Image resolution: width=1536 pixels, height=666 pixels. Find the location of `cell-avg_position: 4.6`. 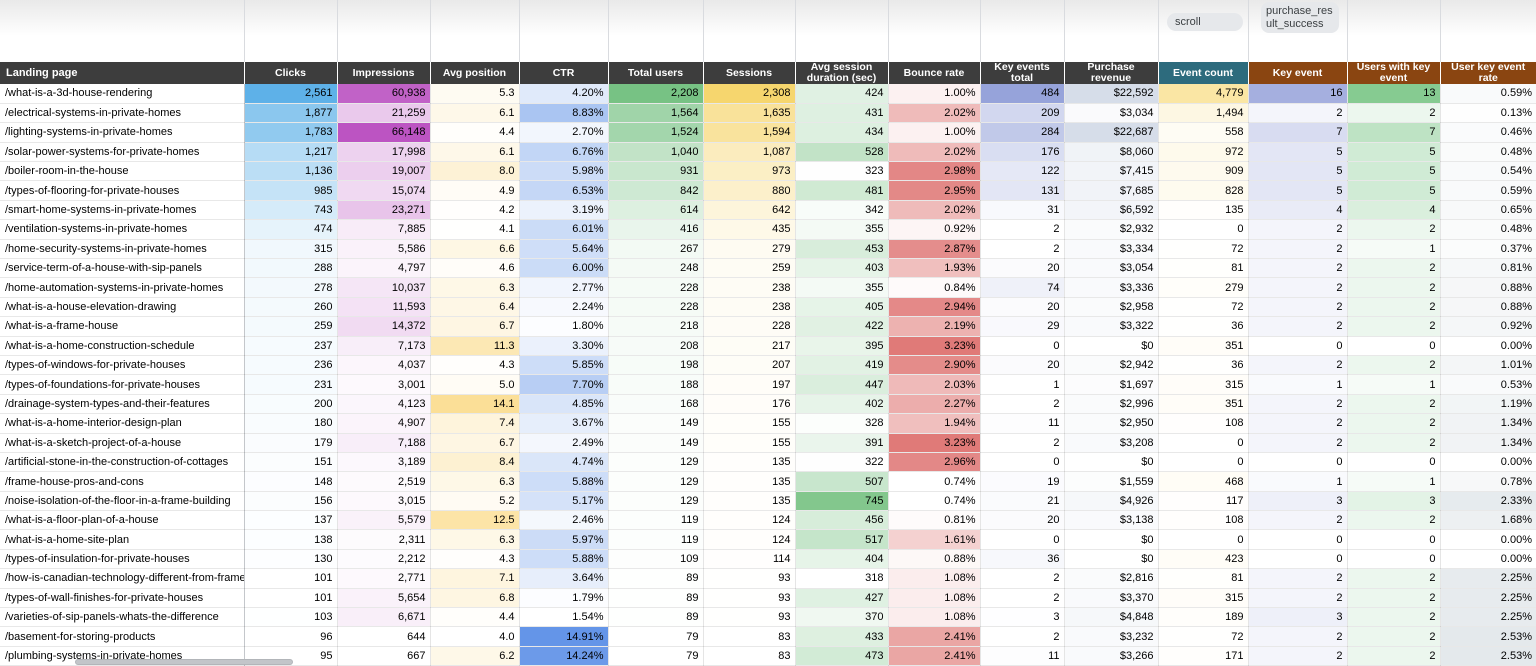

cell-avg_position: 4.6 is located at coordinates (475, 268).